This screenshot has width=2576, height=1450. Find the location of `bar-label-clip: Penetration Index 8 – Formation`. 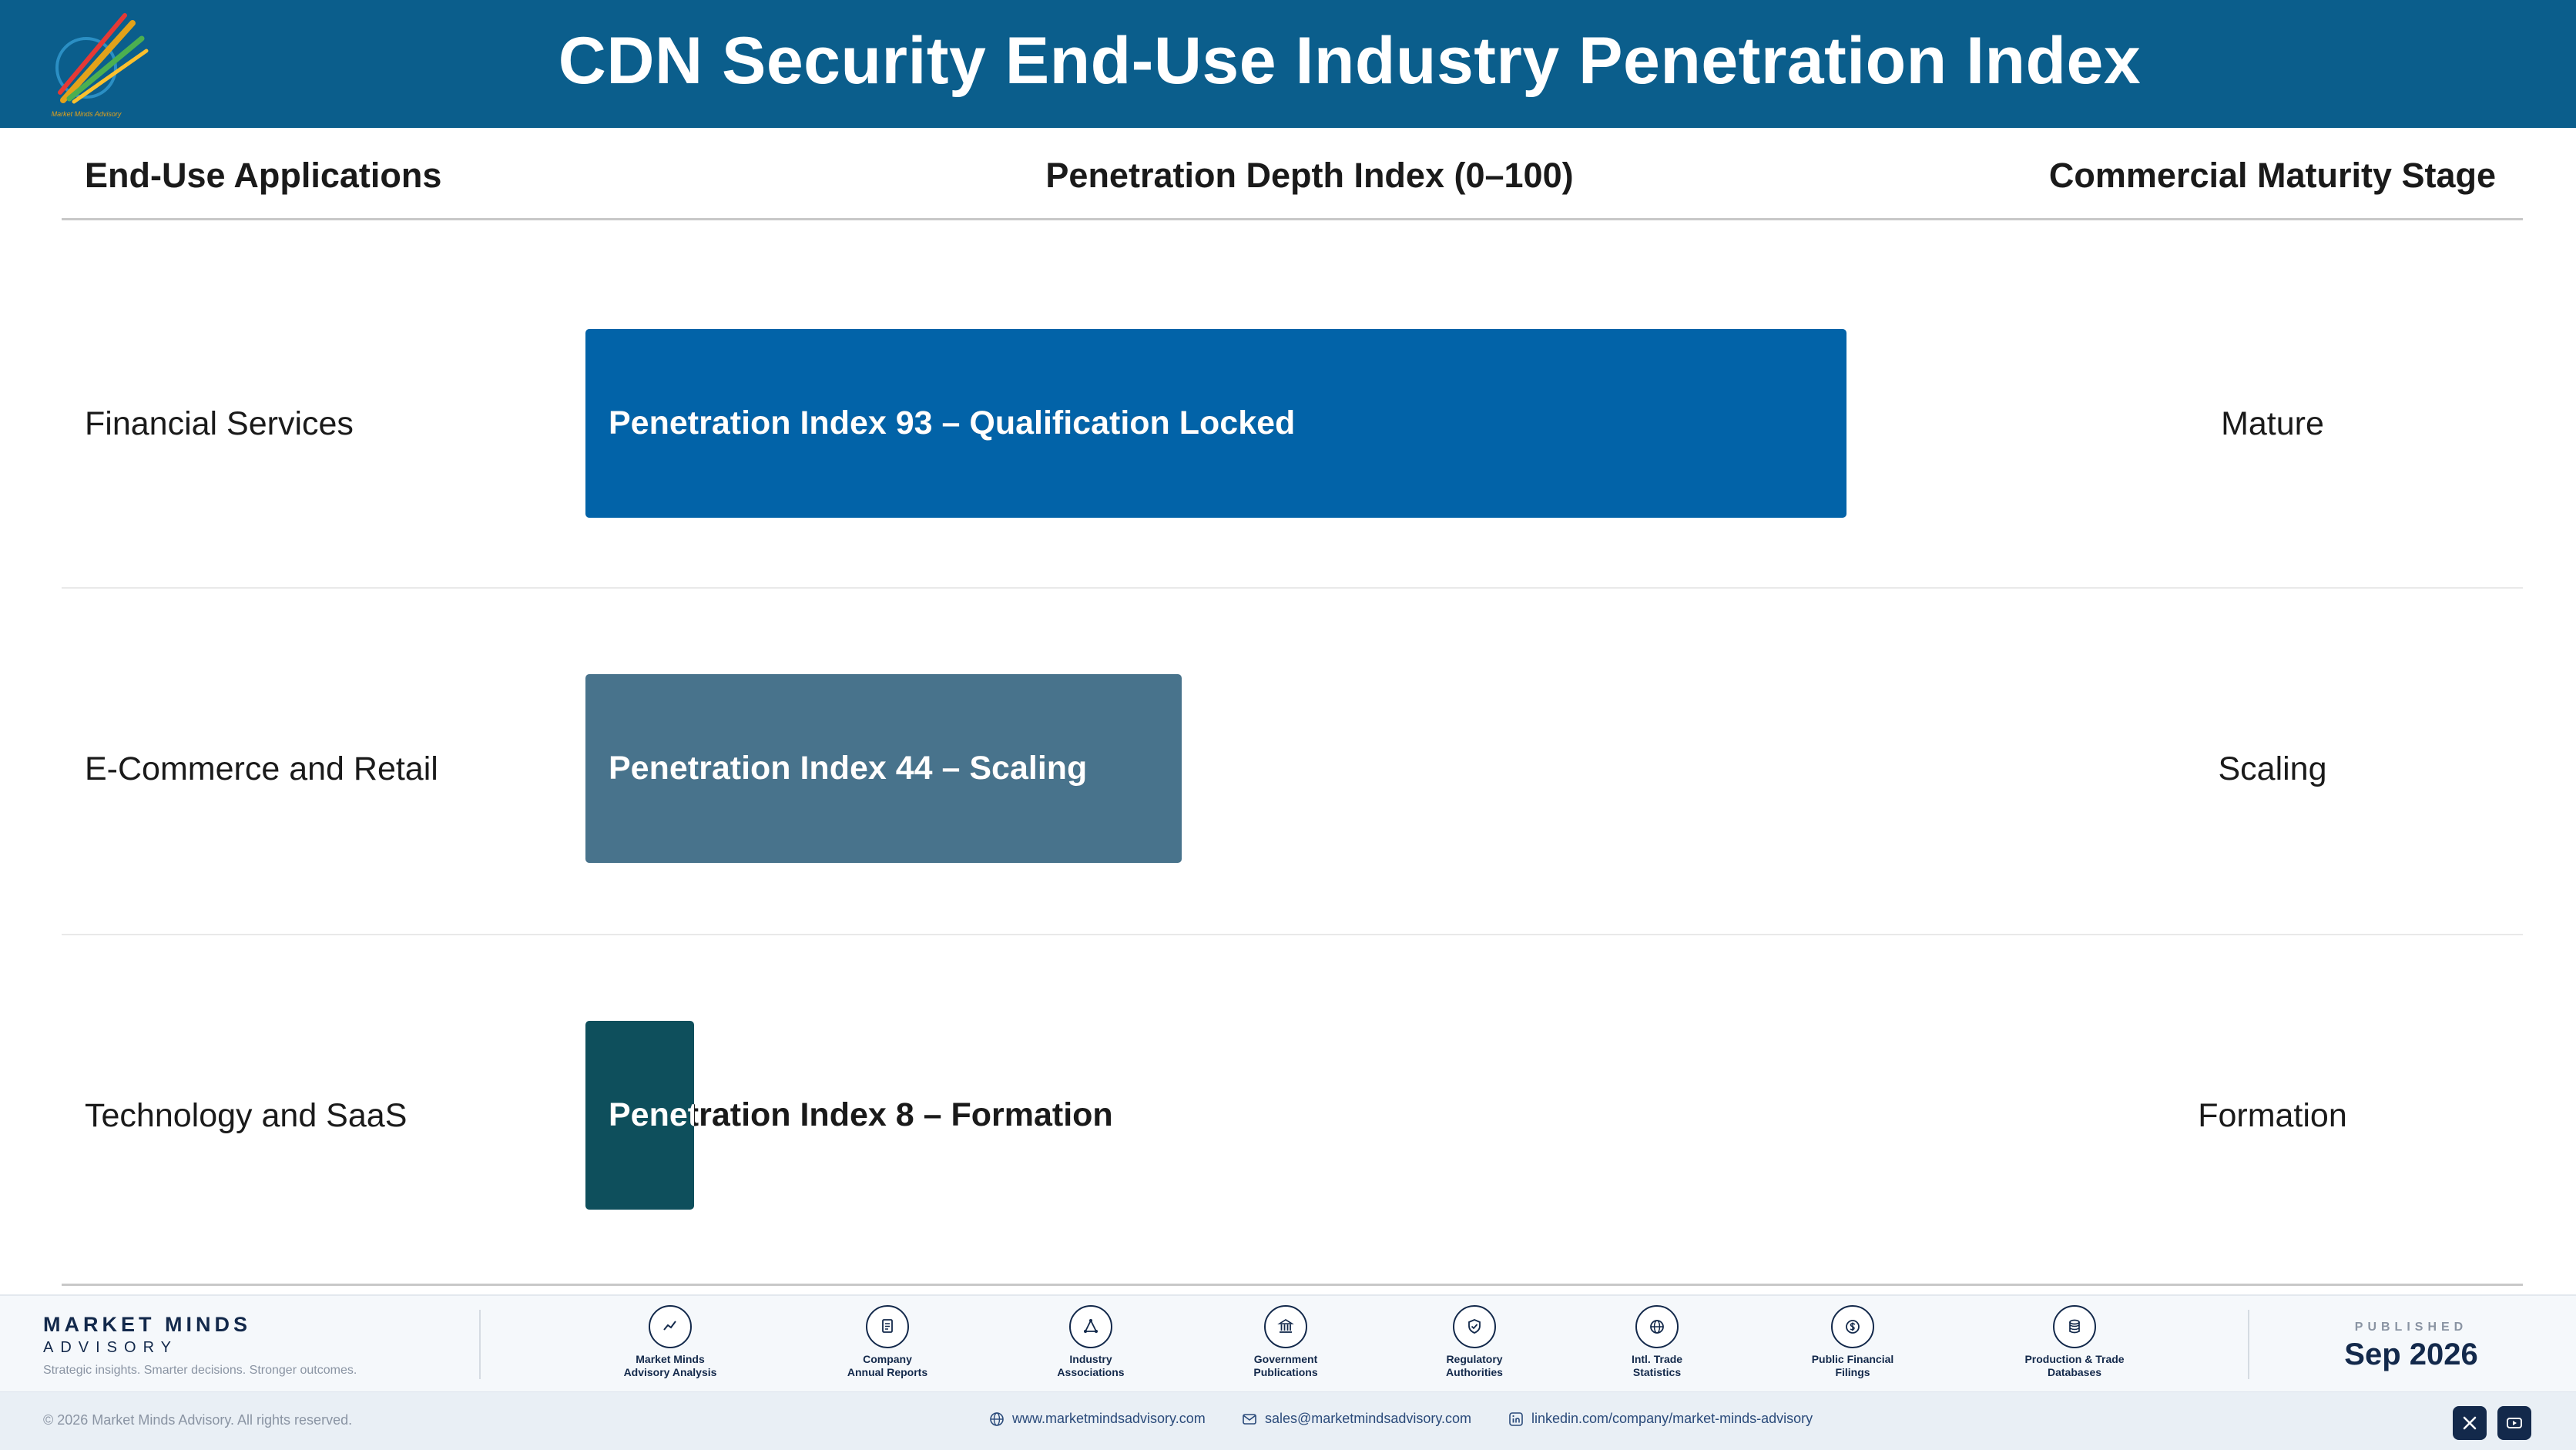

bar-label-clip: Penetration Index 8 – Formation is located at coordinates (639, 1115).